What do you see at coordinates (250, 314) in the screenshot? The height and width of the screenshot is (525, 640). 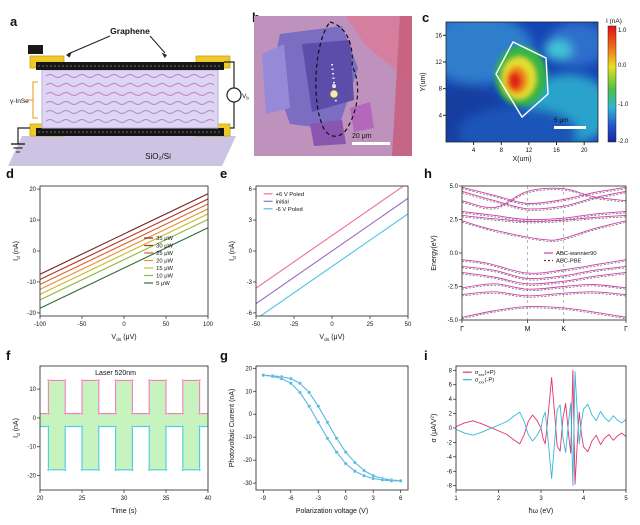 I see `svg-text: -6` at bounding box center [250, 314].